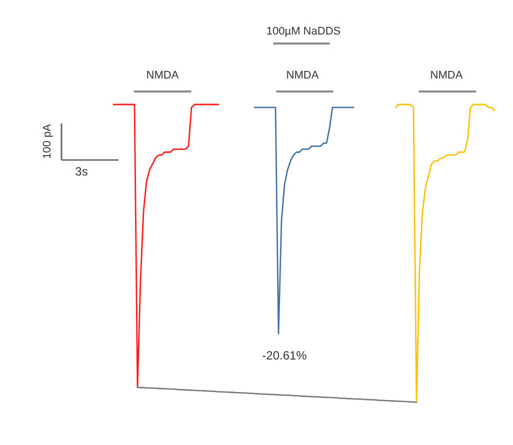  What do you see at coordinates (303, 32) in the screenshot?
I see `text: 100µM NaDDS` at bounding box center [303, 32].